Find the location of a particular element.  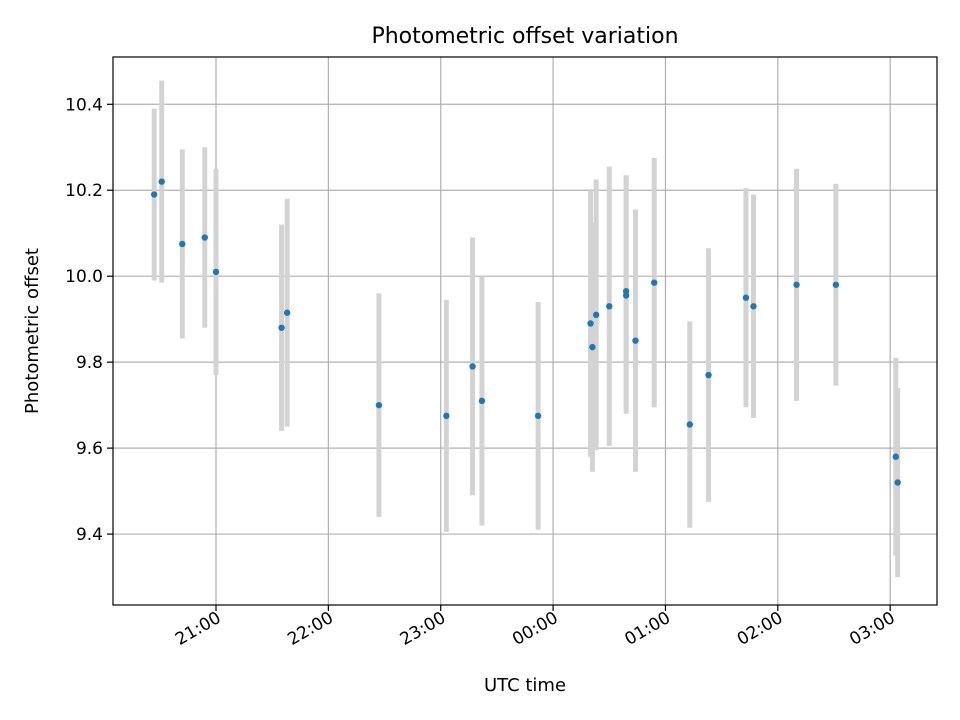

y-axis-ticks: 9.4 9.6 9.8 10.0 10.2 10.4 is located at coordinates (89, 320).